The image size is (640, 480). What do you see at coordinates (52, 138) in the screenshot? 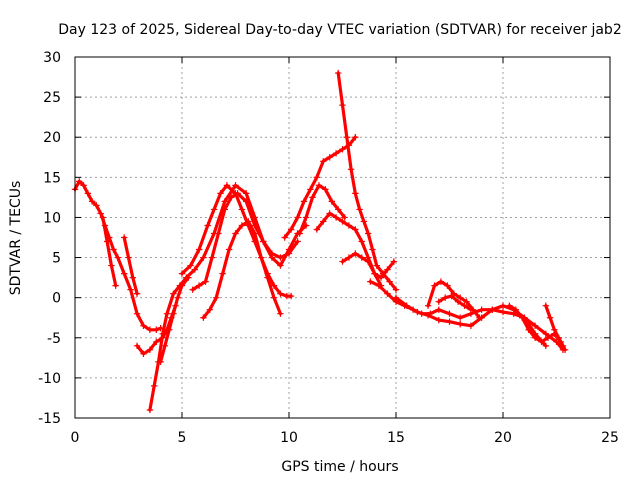
I see `y-tick-label: 20` at bounding box center [52, 138].